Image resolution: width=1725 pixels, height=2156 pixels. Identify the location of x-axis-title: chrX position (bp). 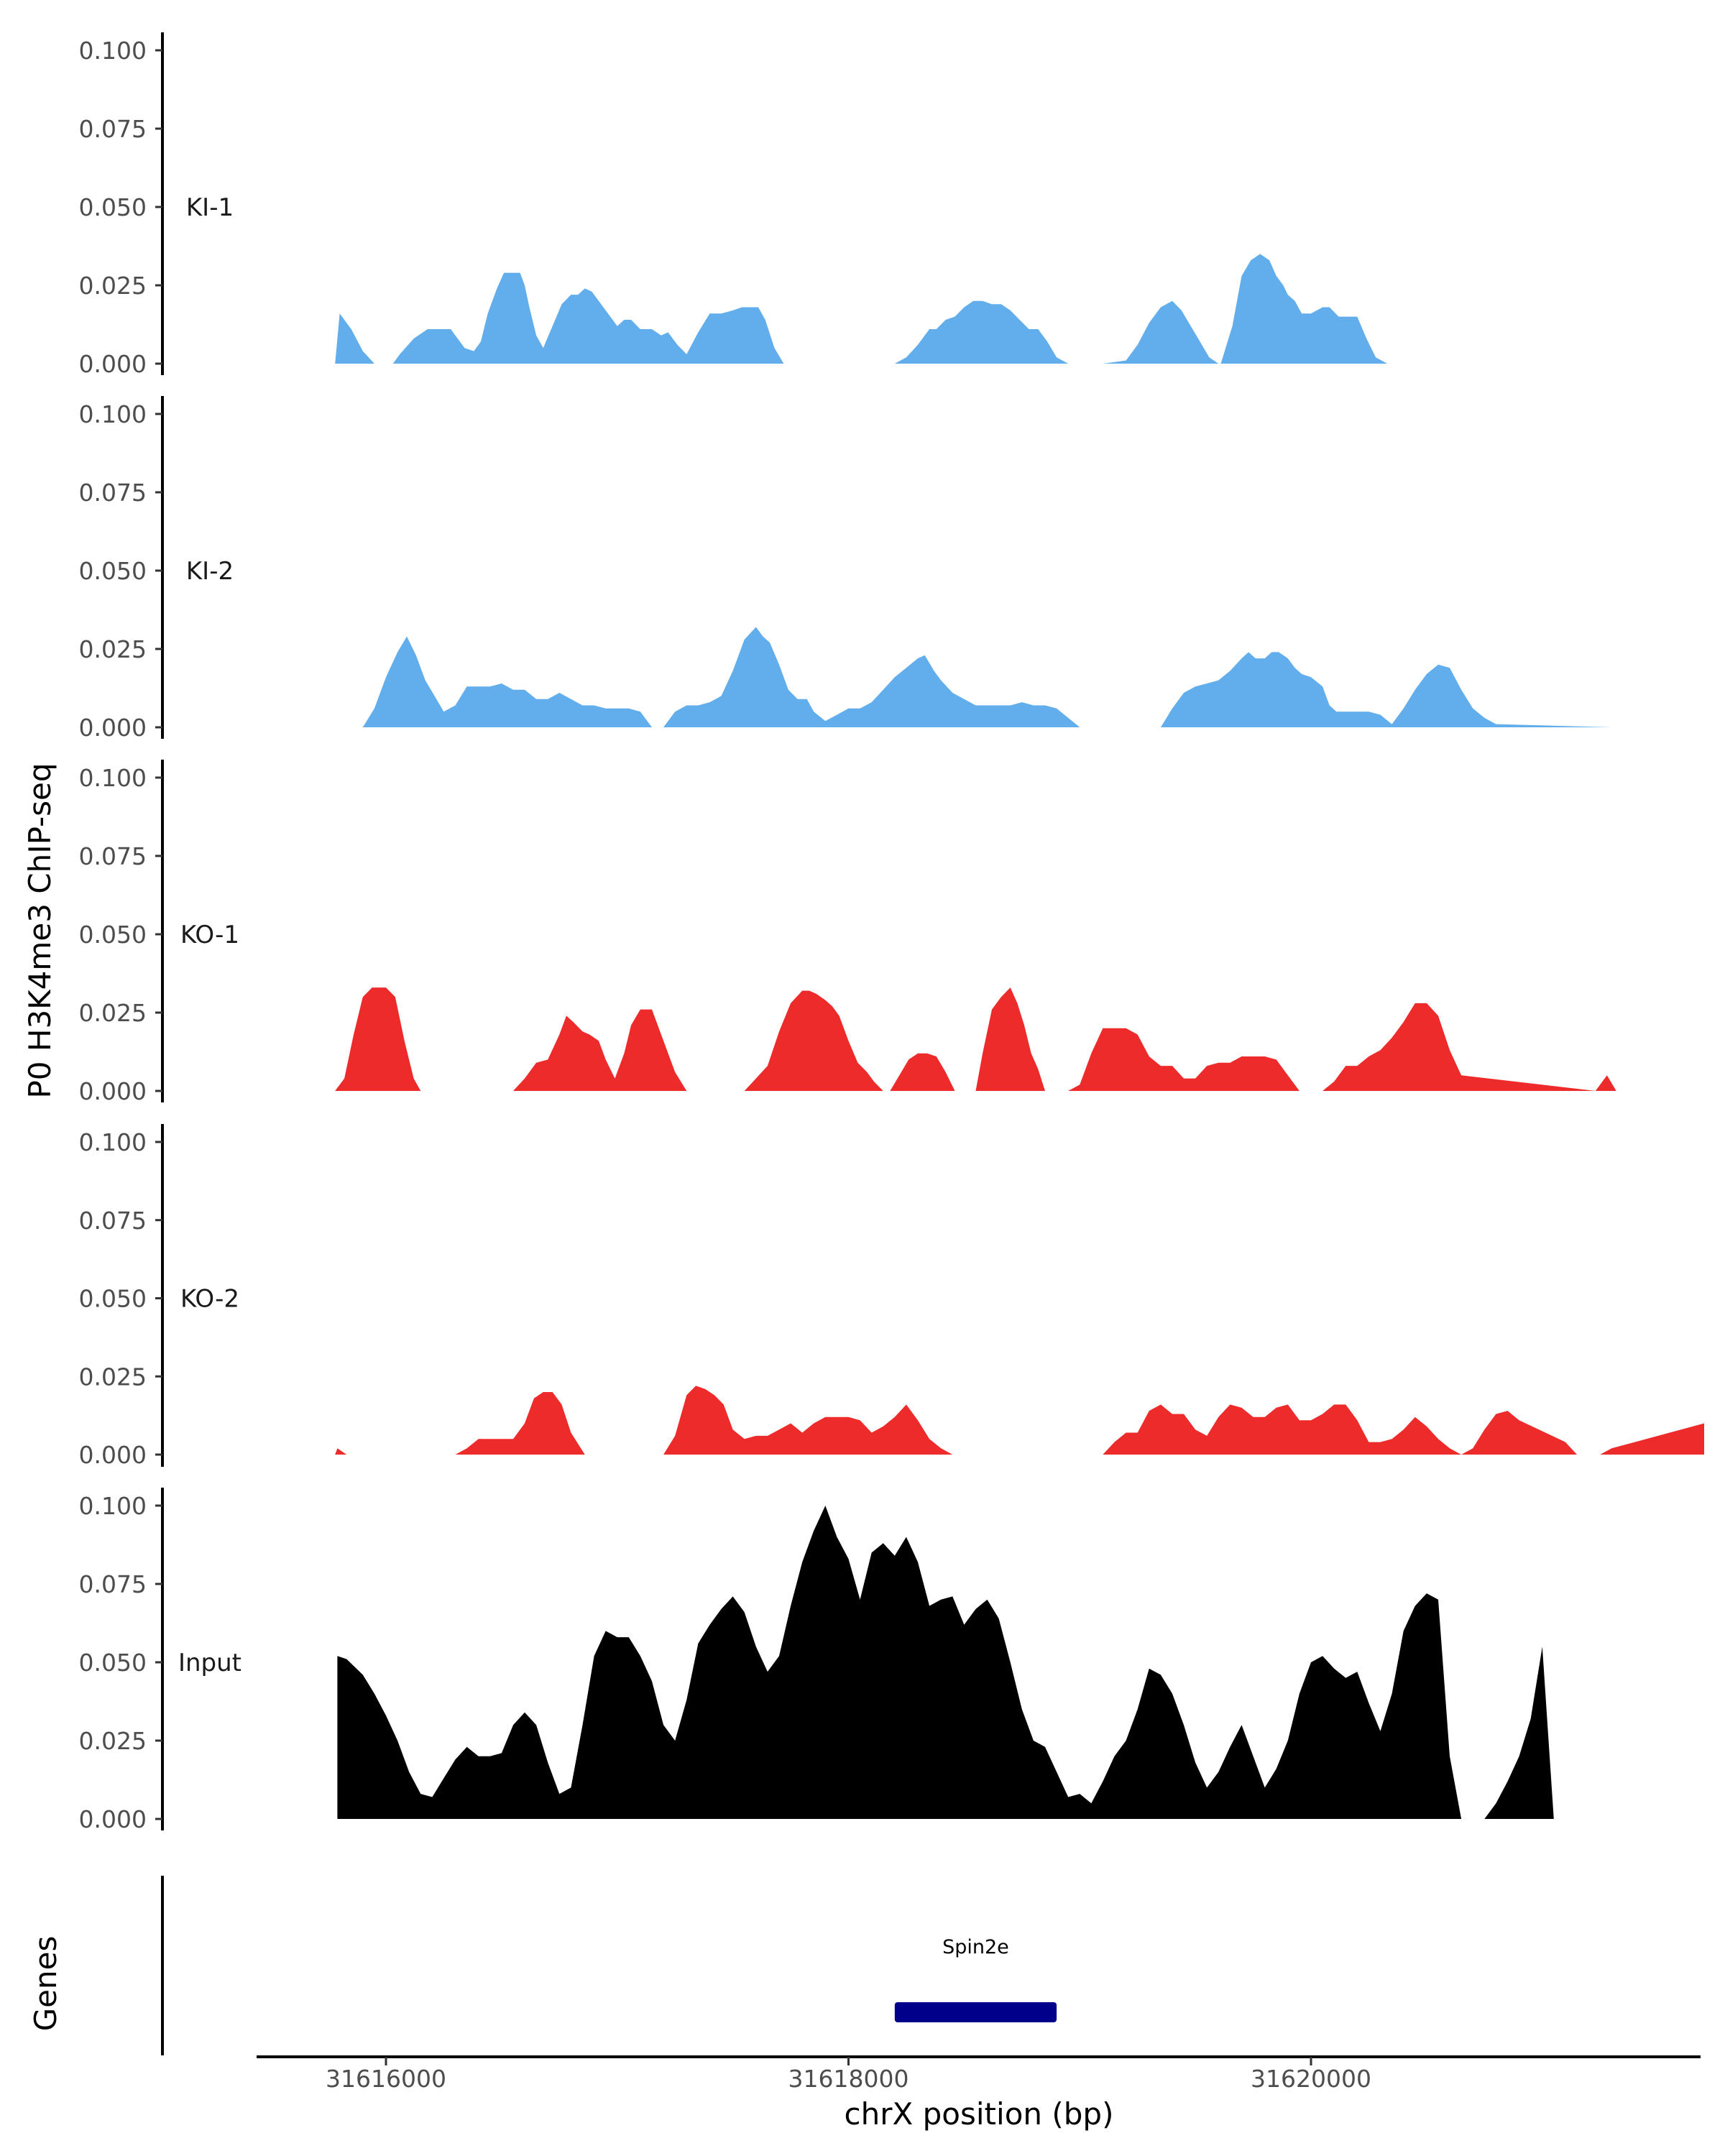
(979, 2114).